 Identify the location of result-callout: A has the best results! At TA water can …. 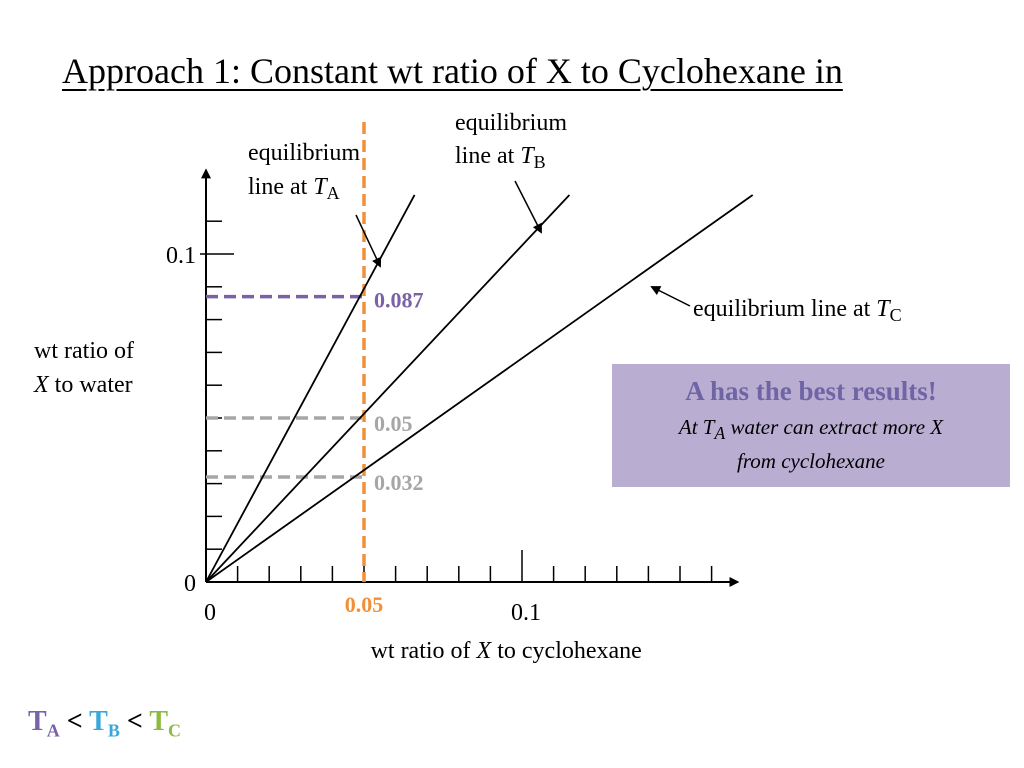
(811, 425).